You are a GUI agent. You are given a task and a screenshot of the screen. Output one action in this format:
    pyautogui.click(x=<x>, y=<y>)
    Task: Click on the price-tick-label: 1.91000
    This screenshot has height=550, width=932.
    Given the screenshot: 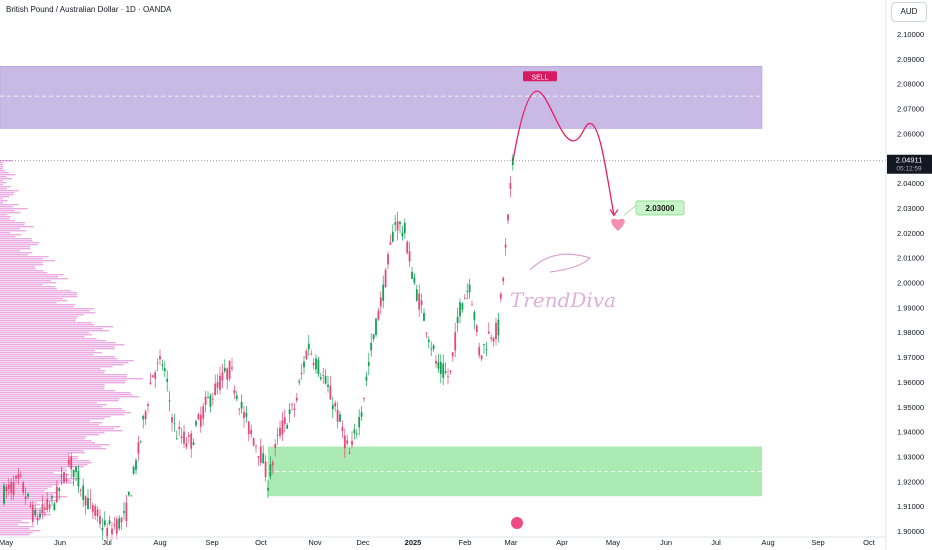 What is the action you would take?
    pyautogui.click(x=910, y=506)
    